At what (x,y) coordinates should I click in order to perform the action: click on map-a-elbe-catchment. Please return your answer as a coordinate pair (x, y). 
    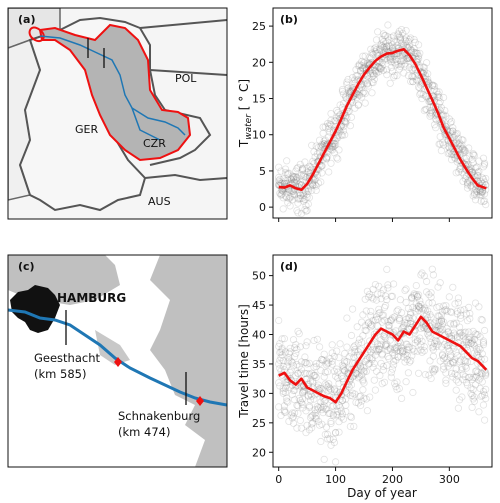
    Looking at the image, I should click on (115, 92).